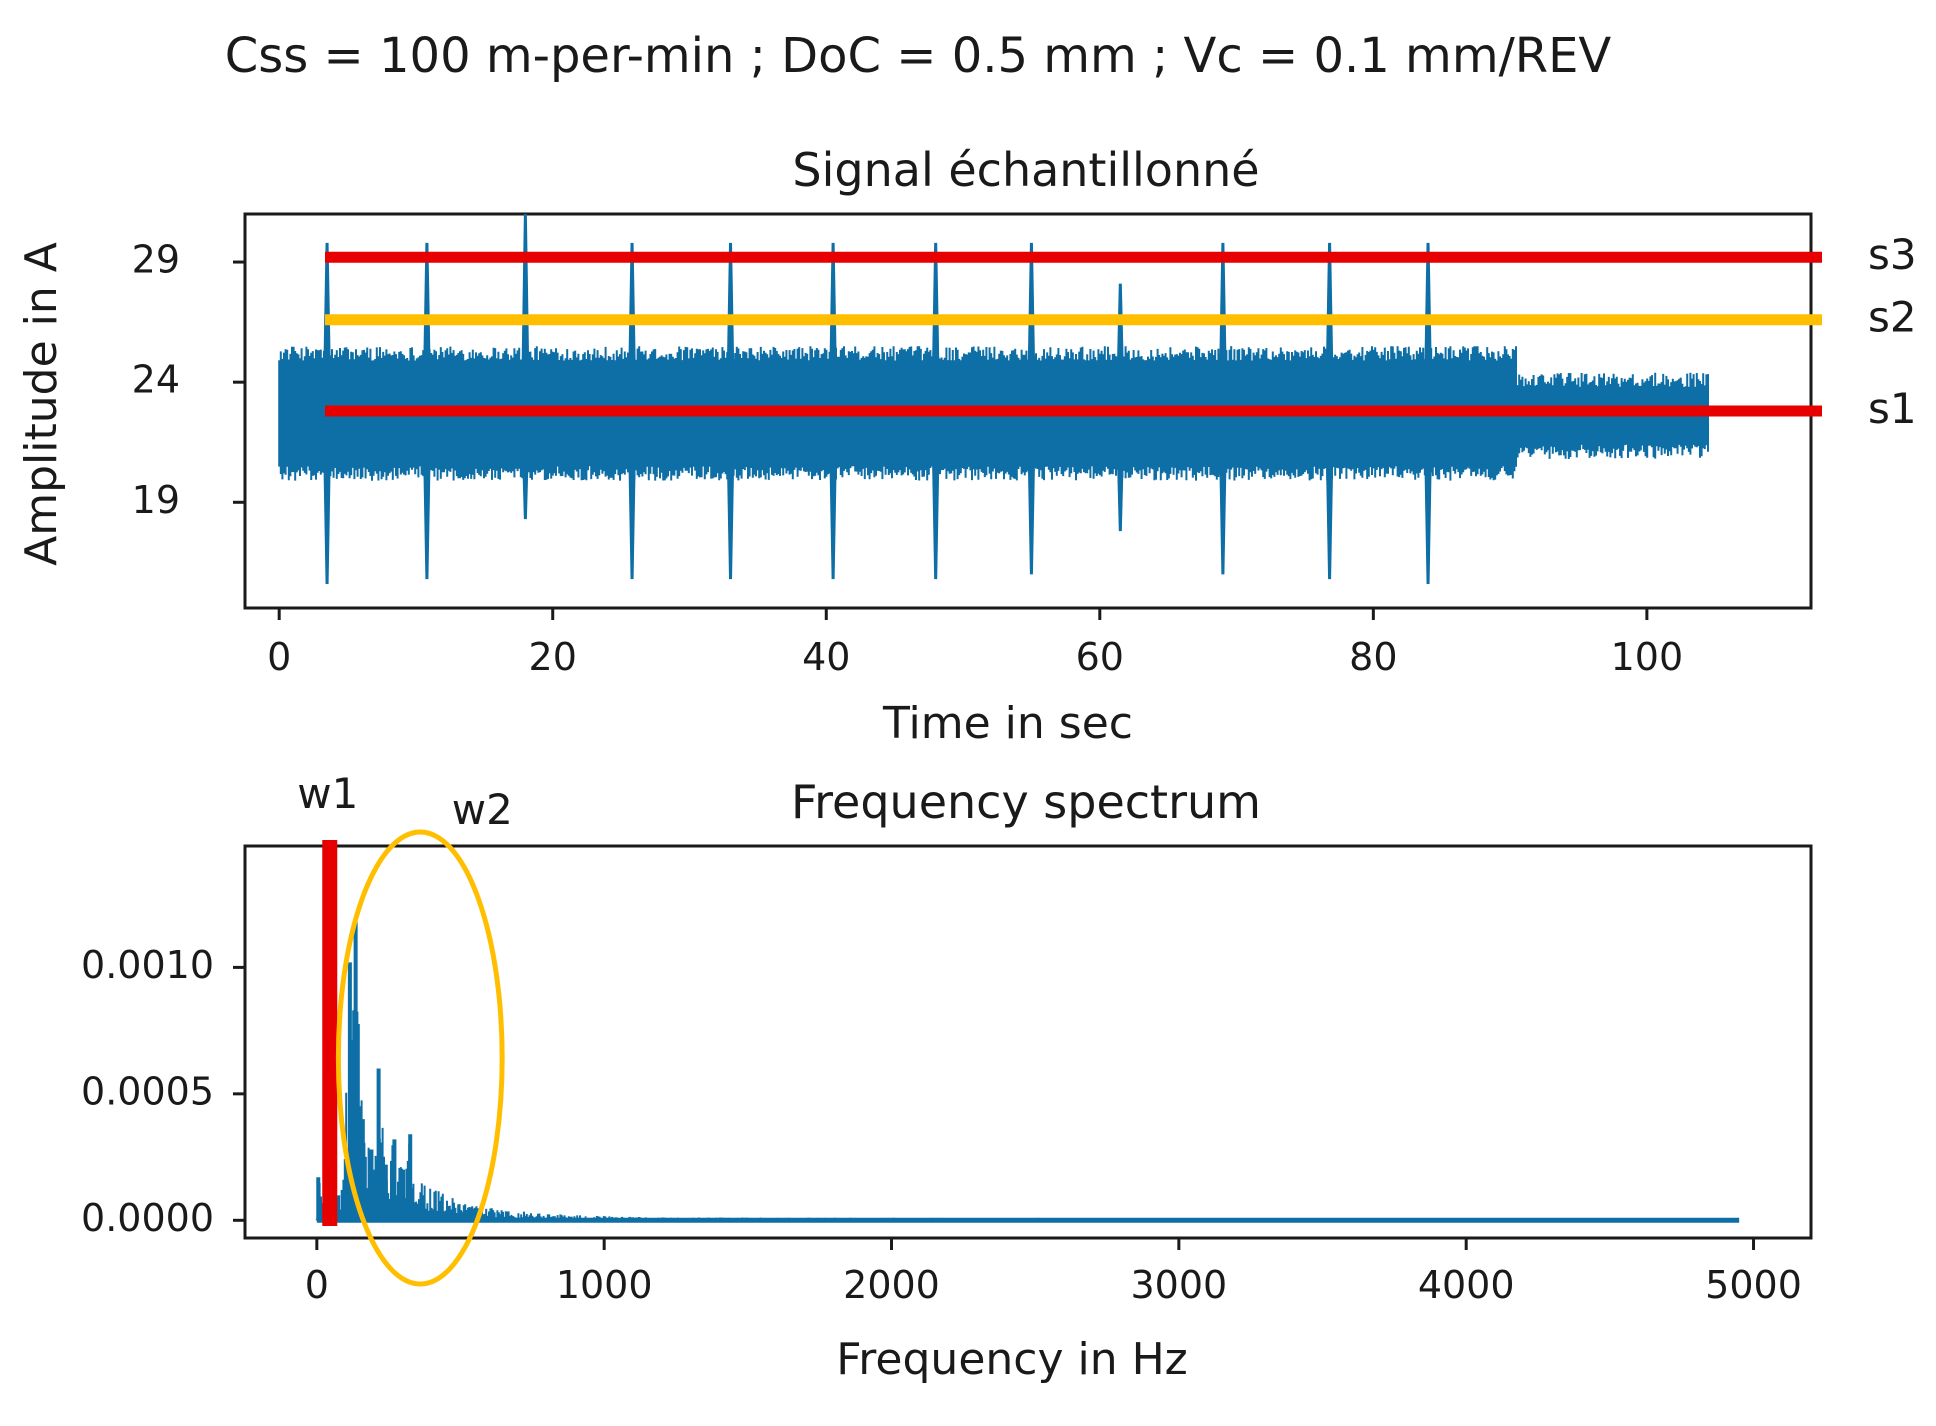  What do you see at coordinates (156, 500) in the screenshot?
I see `signal-y-tick-label: 19` at bounding box center [156, 500].